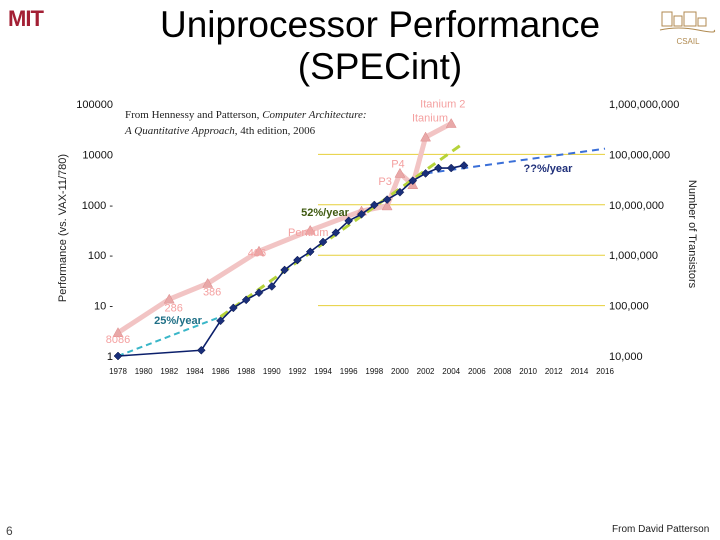 This screenshot has height=540, width=720. I want to click on x-tick-label: 2002, so click(426, 371).